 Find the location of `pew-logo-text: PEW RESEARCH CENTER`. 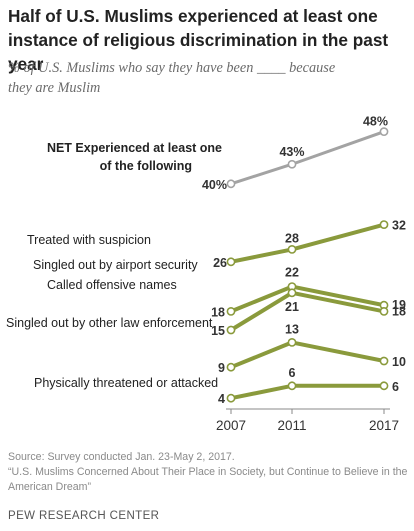

pew-logo-text: PEW RESEARCH CENTER is located at coordinates (84, 516).